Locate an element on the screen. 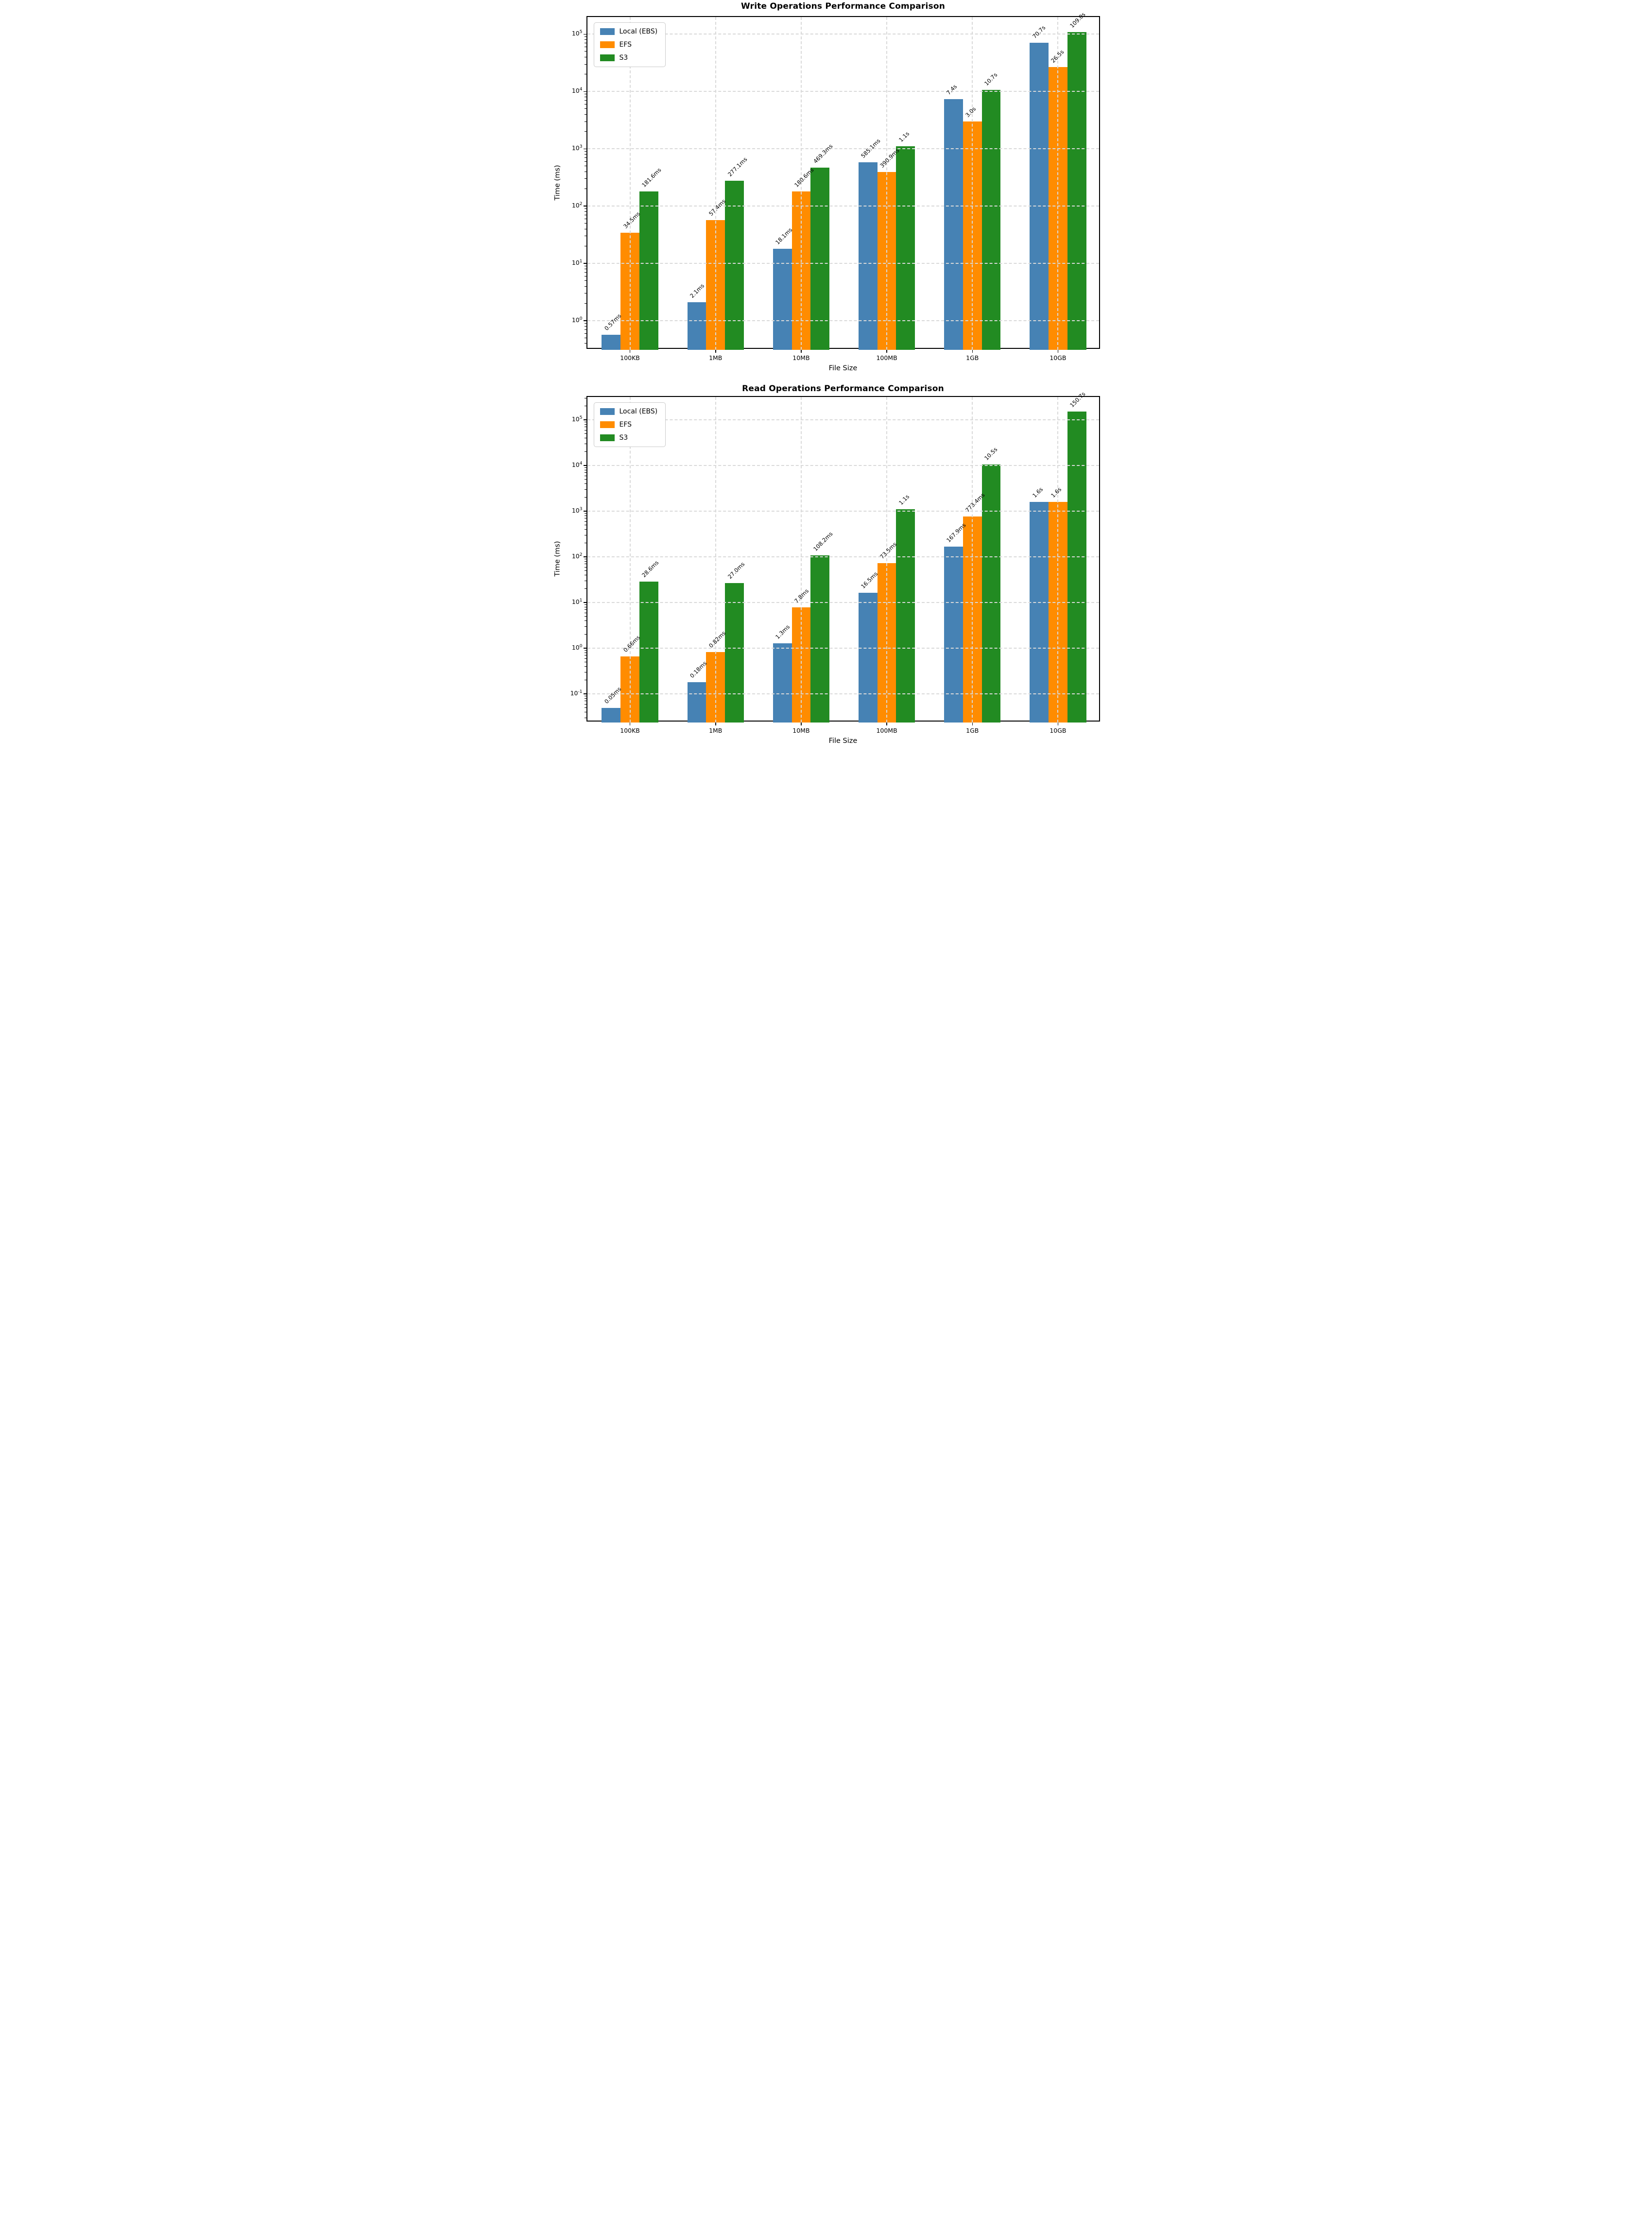  write-x-axis-label: File Size is located at coordinates (843, 368).